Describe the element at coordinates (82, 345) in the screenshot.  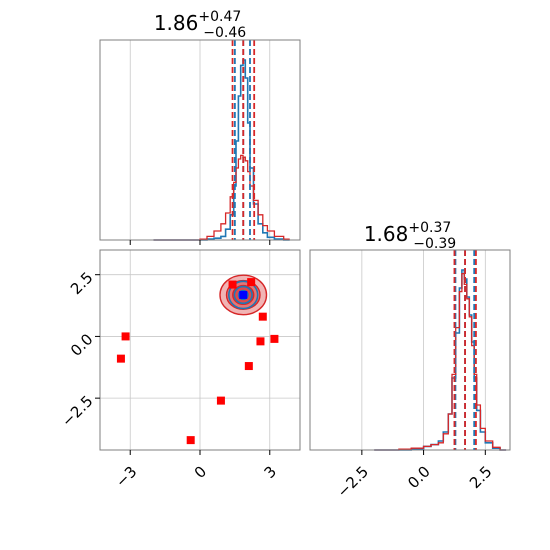
I see `joint-y-tick-label-1: 0.0` at that location.